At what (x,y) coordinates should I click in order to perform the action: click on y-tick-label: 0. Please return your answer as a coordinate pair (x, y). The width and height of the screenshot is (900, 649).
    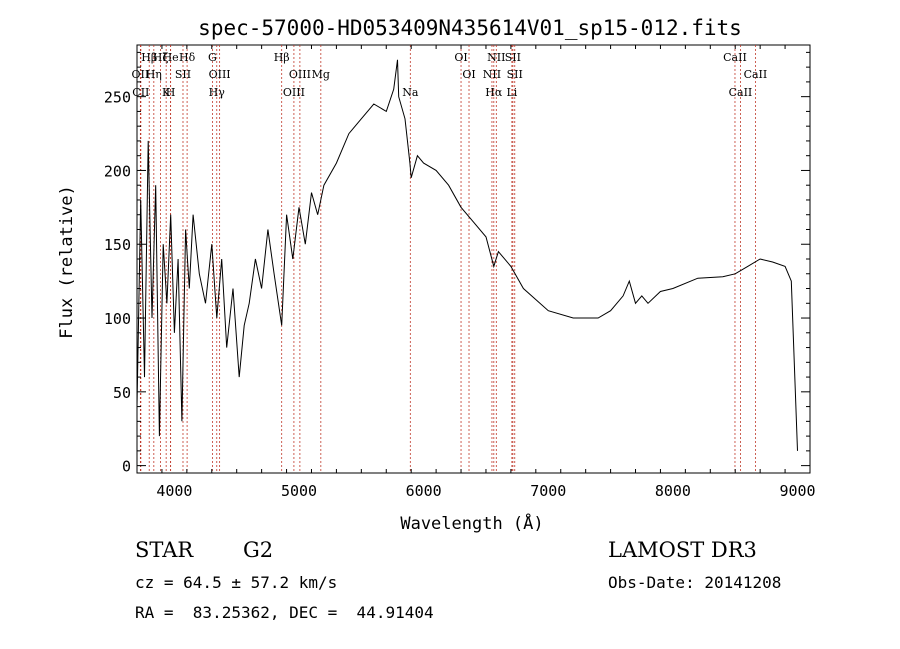
    Looking at the image, I should click on (126, 467).